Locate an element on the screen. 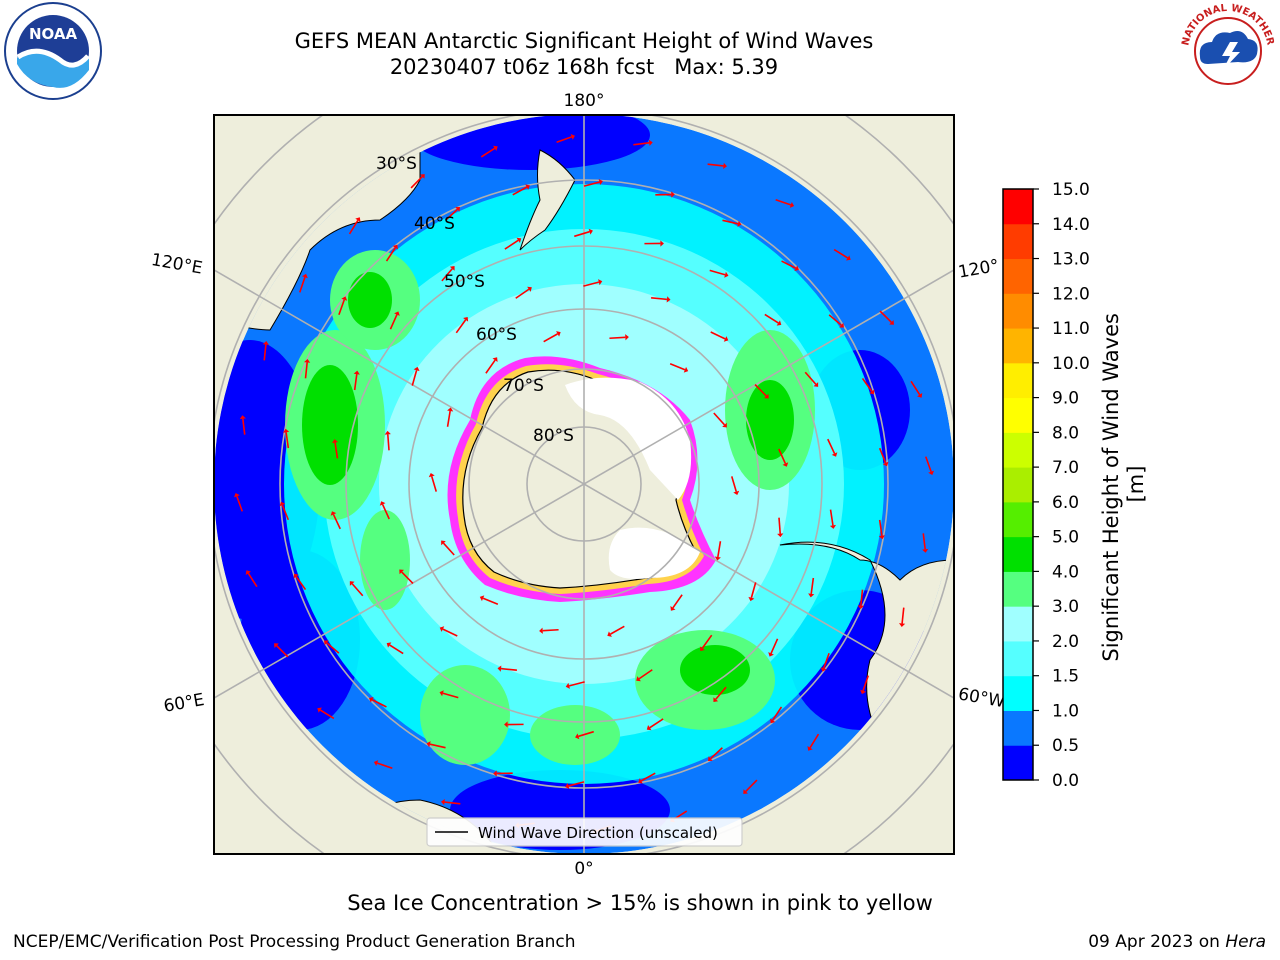 The height and width of the screenshot is (960, 1280). colorbar-frame is located at coordinates (1018, 484).